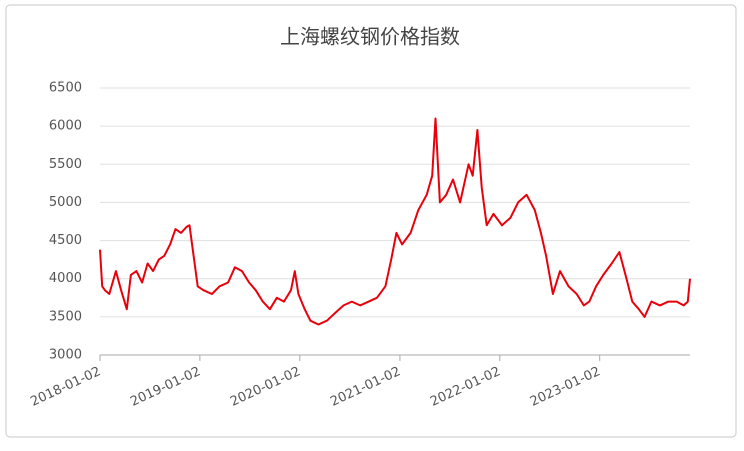  What do you see at coordinates (65, 202) in the screenshot?
I see `y-tick-label: 5000` at bounding box center [65, 202].